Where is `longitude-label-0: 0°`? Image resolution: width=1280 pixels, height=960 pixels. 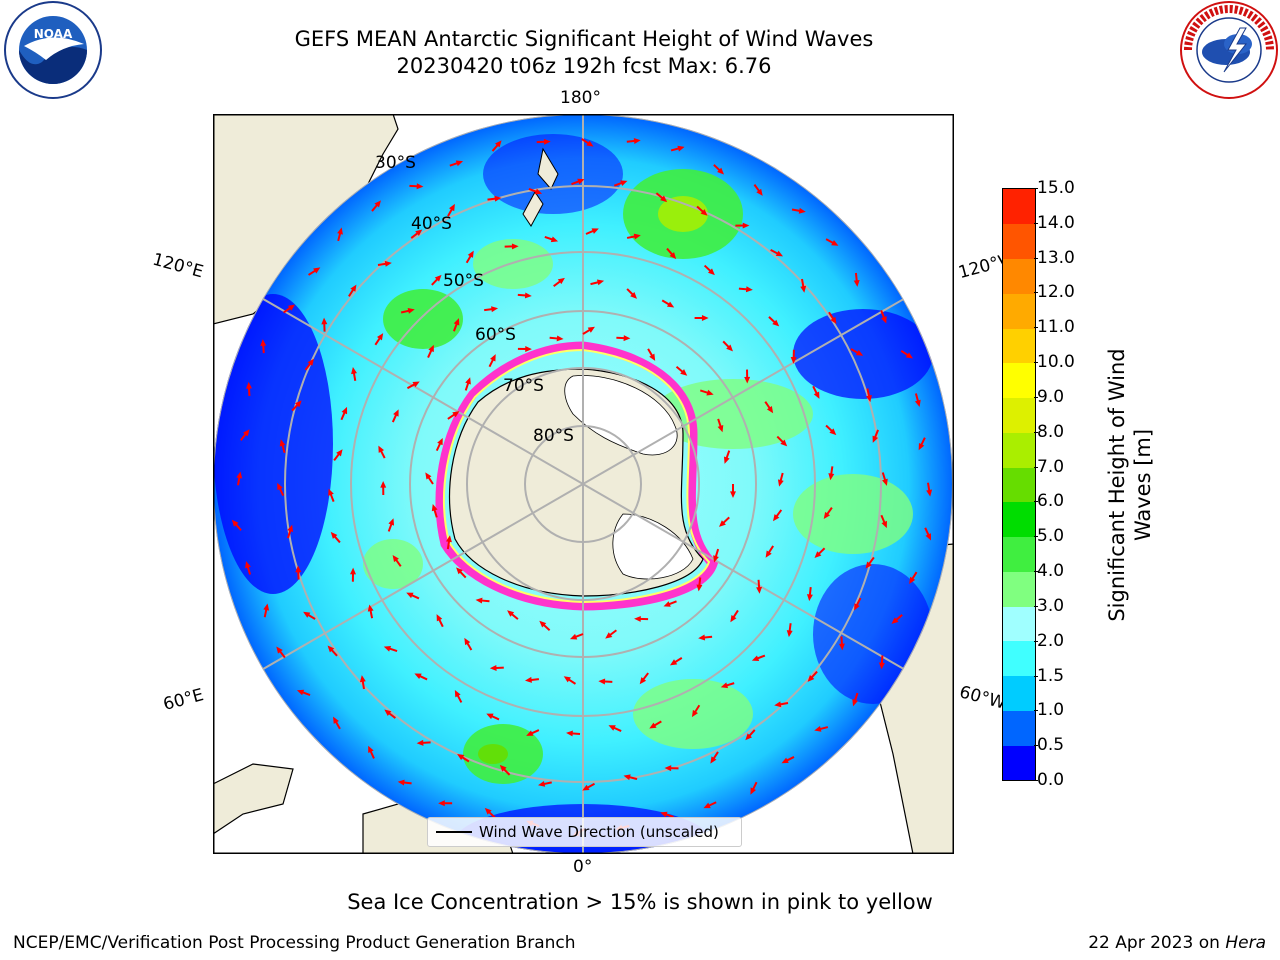 longitude-label-0: 0° is located at coordinates (583, 867).